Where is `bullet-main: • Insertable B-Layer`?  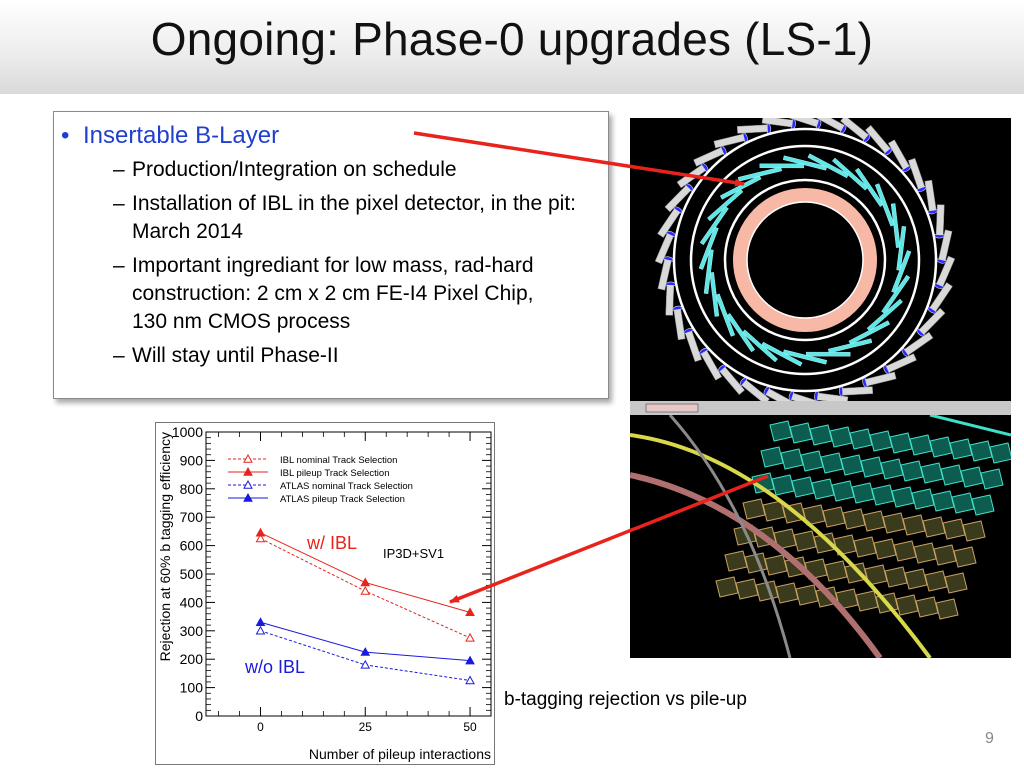
bullet-main: • Insertable B-Layer is located at coordinates (329, 136).